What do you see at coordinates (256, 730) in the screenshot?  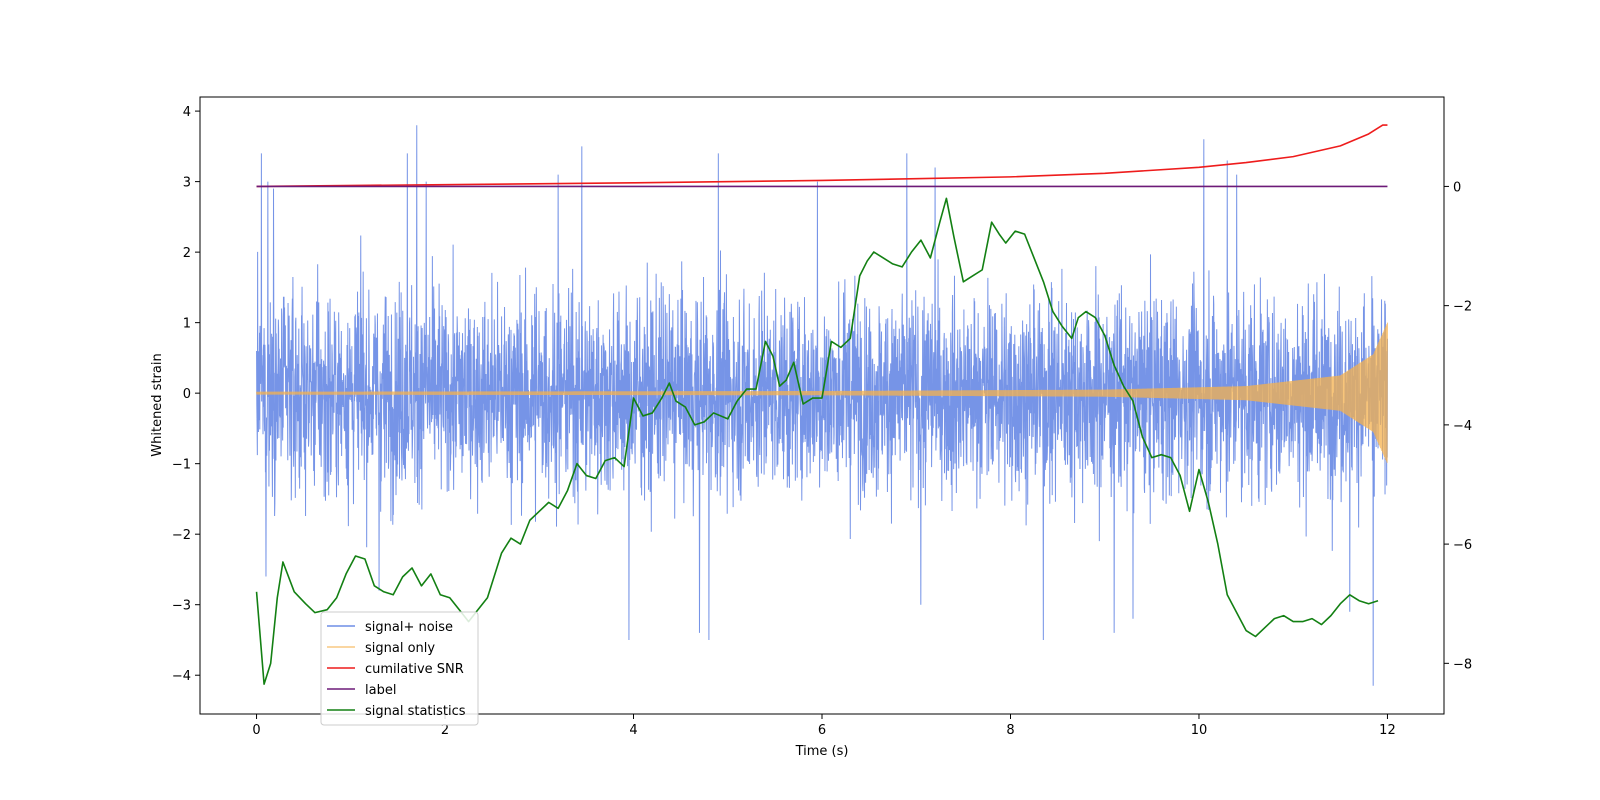 I see `x-tick-label: 0` at bounding box center [256, 730].